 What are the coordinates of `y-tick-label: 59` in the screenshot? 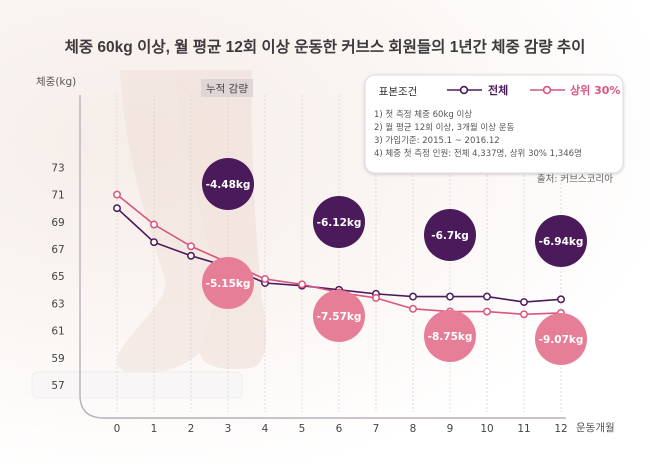 It's located at (57, 359).